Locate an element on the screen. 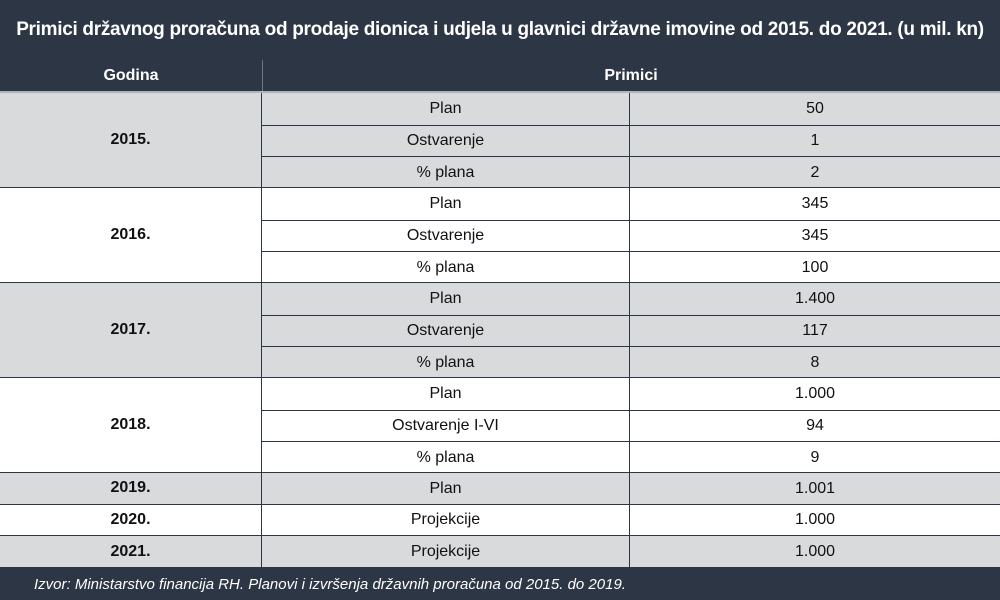 This screenshot has width=1000, height=600. table-row: Ostvarenje I-VI 94 is located at coordinates (631, 425).